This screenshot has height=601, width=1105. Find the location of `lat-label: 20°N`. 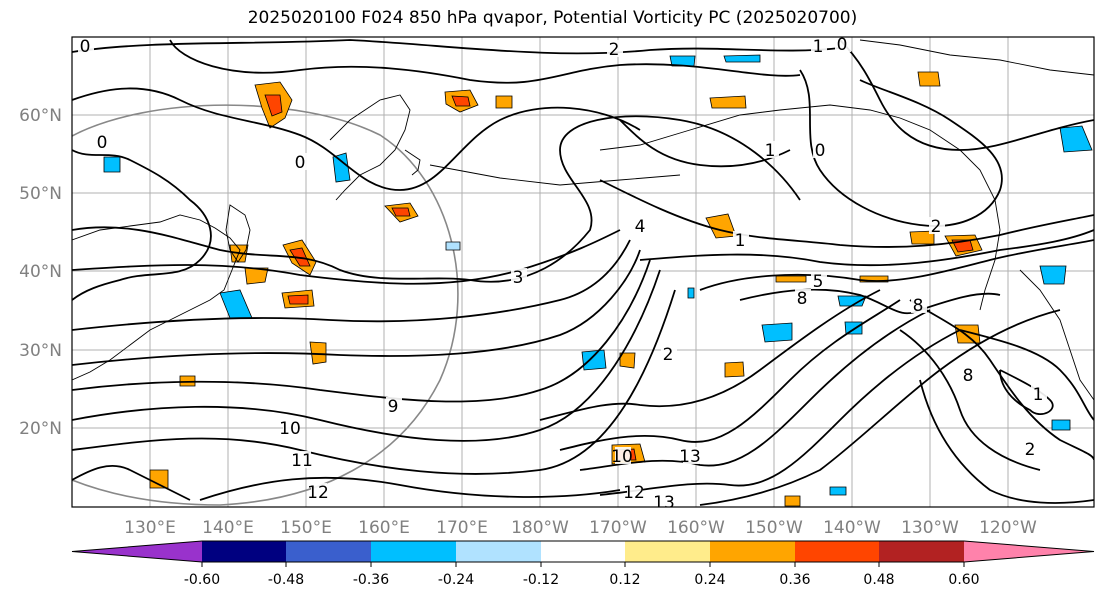

lat-label: 20°N is located at coordinates (40, 429).